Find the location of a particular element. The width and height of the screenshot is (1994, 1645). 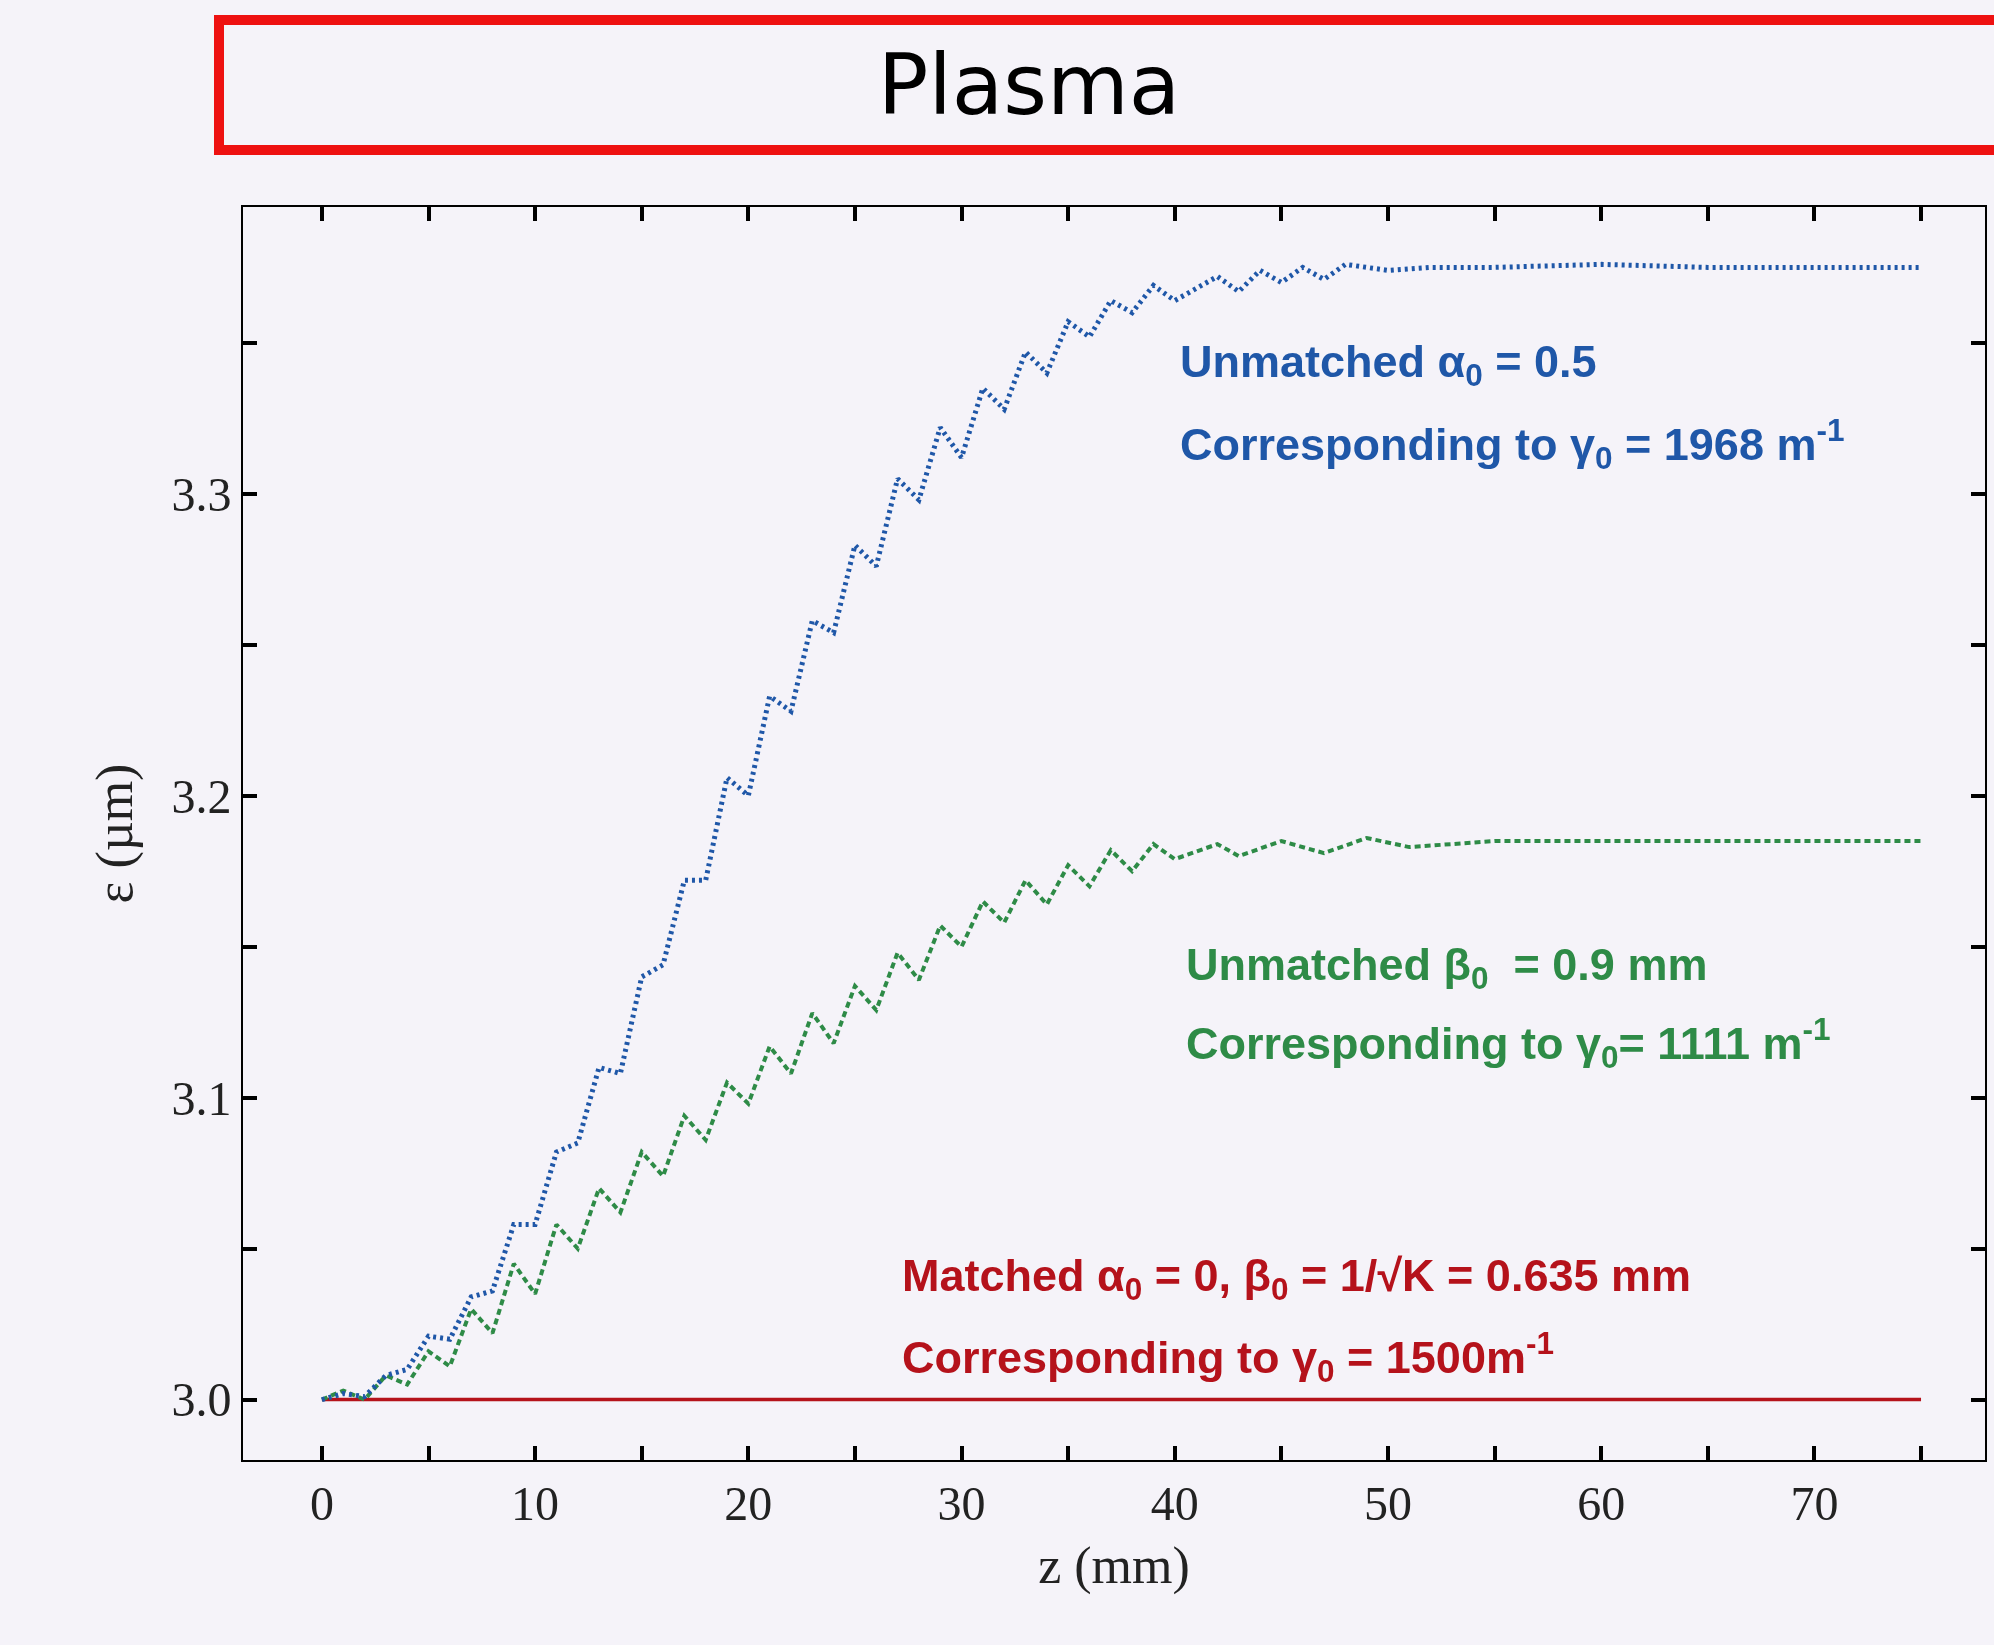

annotation: Corresponding to γ$_{0}$ = 1968 m$^{-1}$ is located at coordinates (1512, 444).